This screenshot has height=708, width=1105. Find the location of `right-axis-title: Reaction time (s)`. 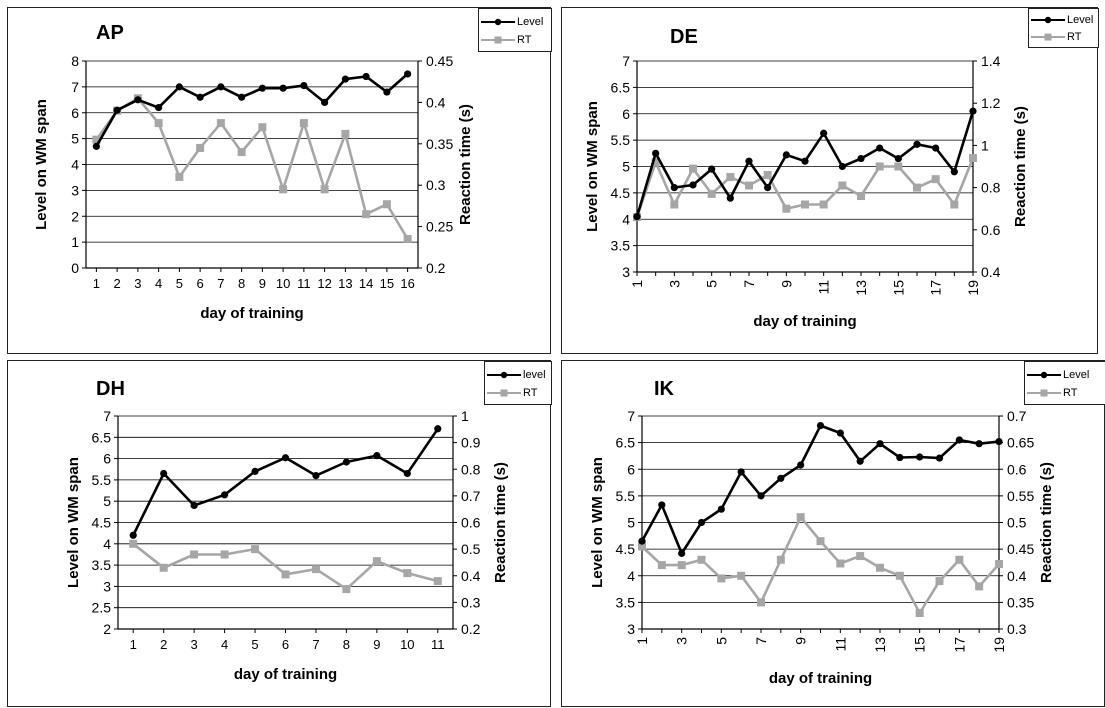

right-axis-title: Reaction time (s) is located at coordinates (465, 164).